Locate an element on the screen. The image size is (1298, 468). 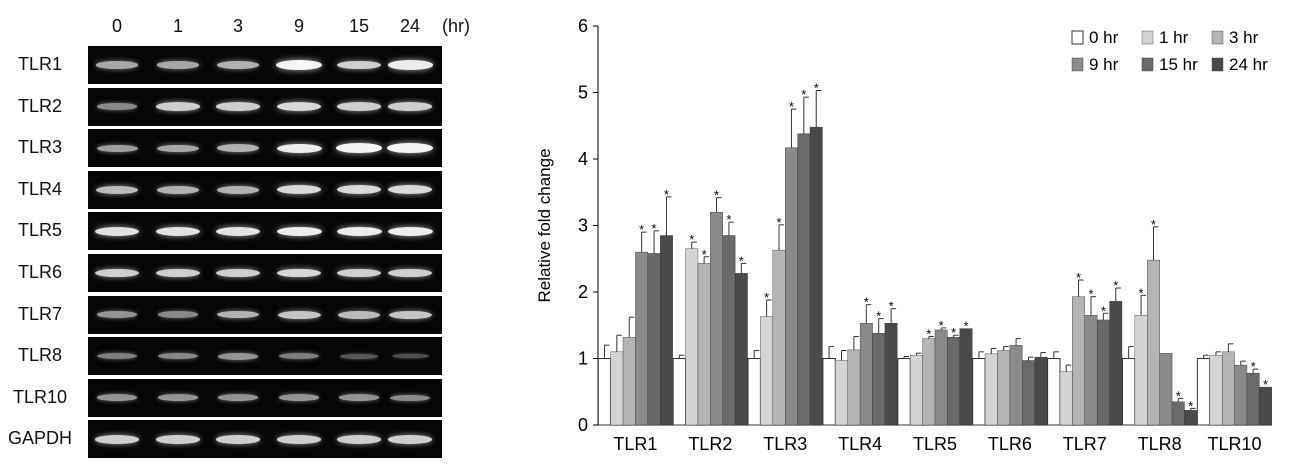
x-tick-label-tlr5: TLR5 is located at coordinates (935, 444).